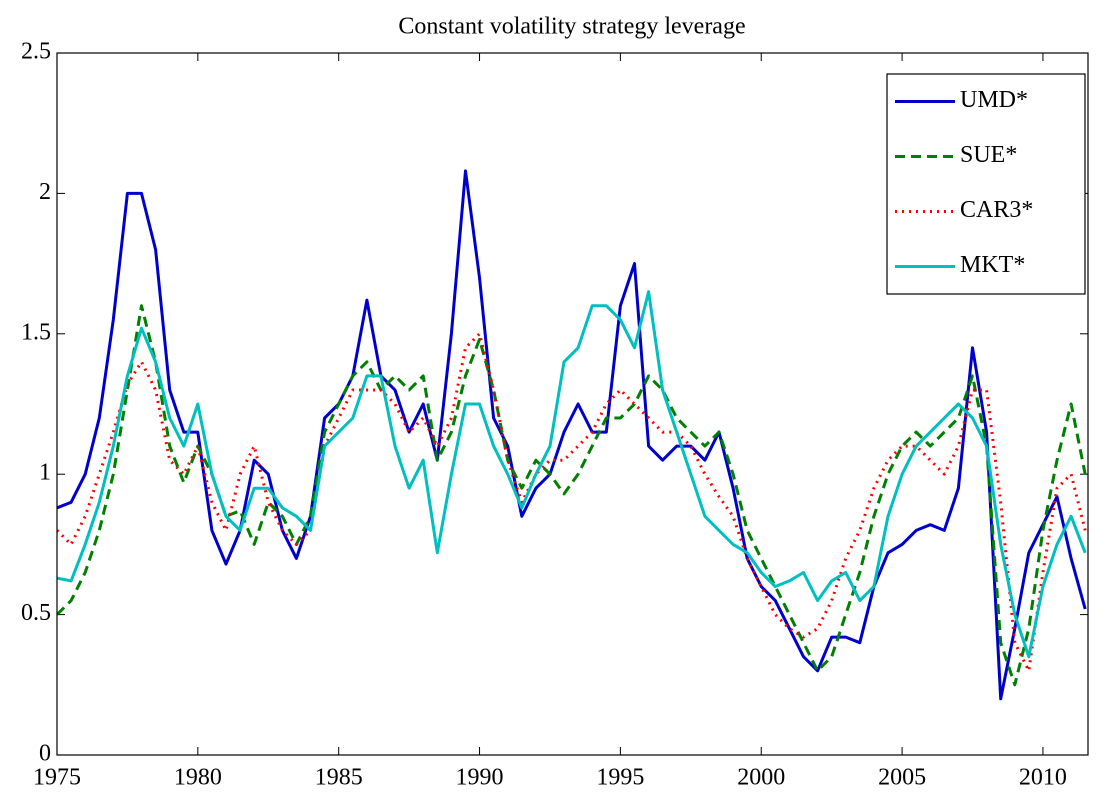 The height and width of the screenshot is (795, 1116). What do you see at coordinates (996, 210) in the screenshot?
I see `legend-label: CAR3*` at bounding box center [996, 210].